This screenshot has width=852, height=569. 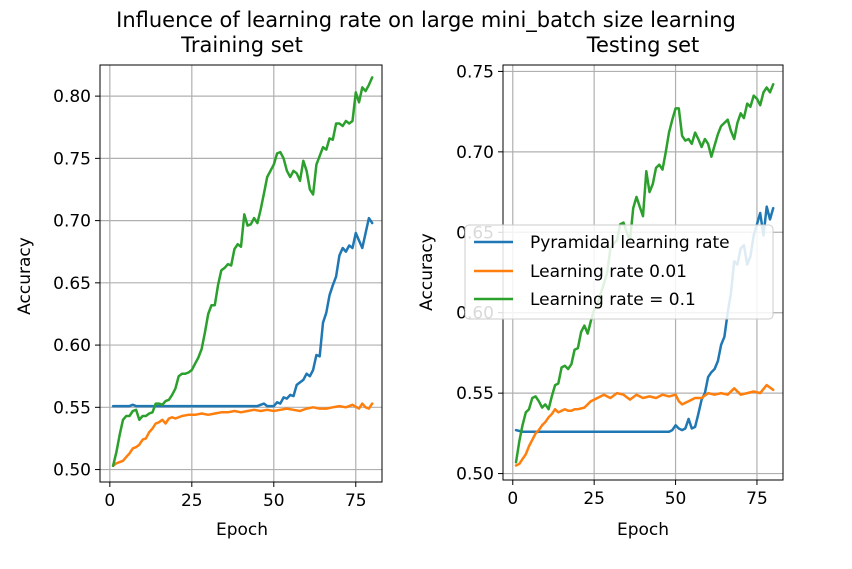 I want to click on legend-label-lr01: Learning rate = 0.1, so click(x=613, y=300).